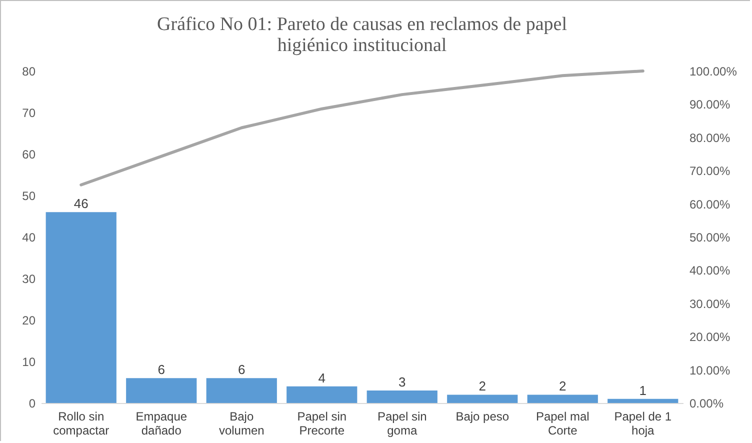 This screenshot has width=752, height=443. Describe the element at coordinates (162, 424) in the screenshot. I see `x-tick-label: Empaque dañado` at that location.